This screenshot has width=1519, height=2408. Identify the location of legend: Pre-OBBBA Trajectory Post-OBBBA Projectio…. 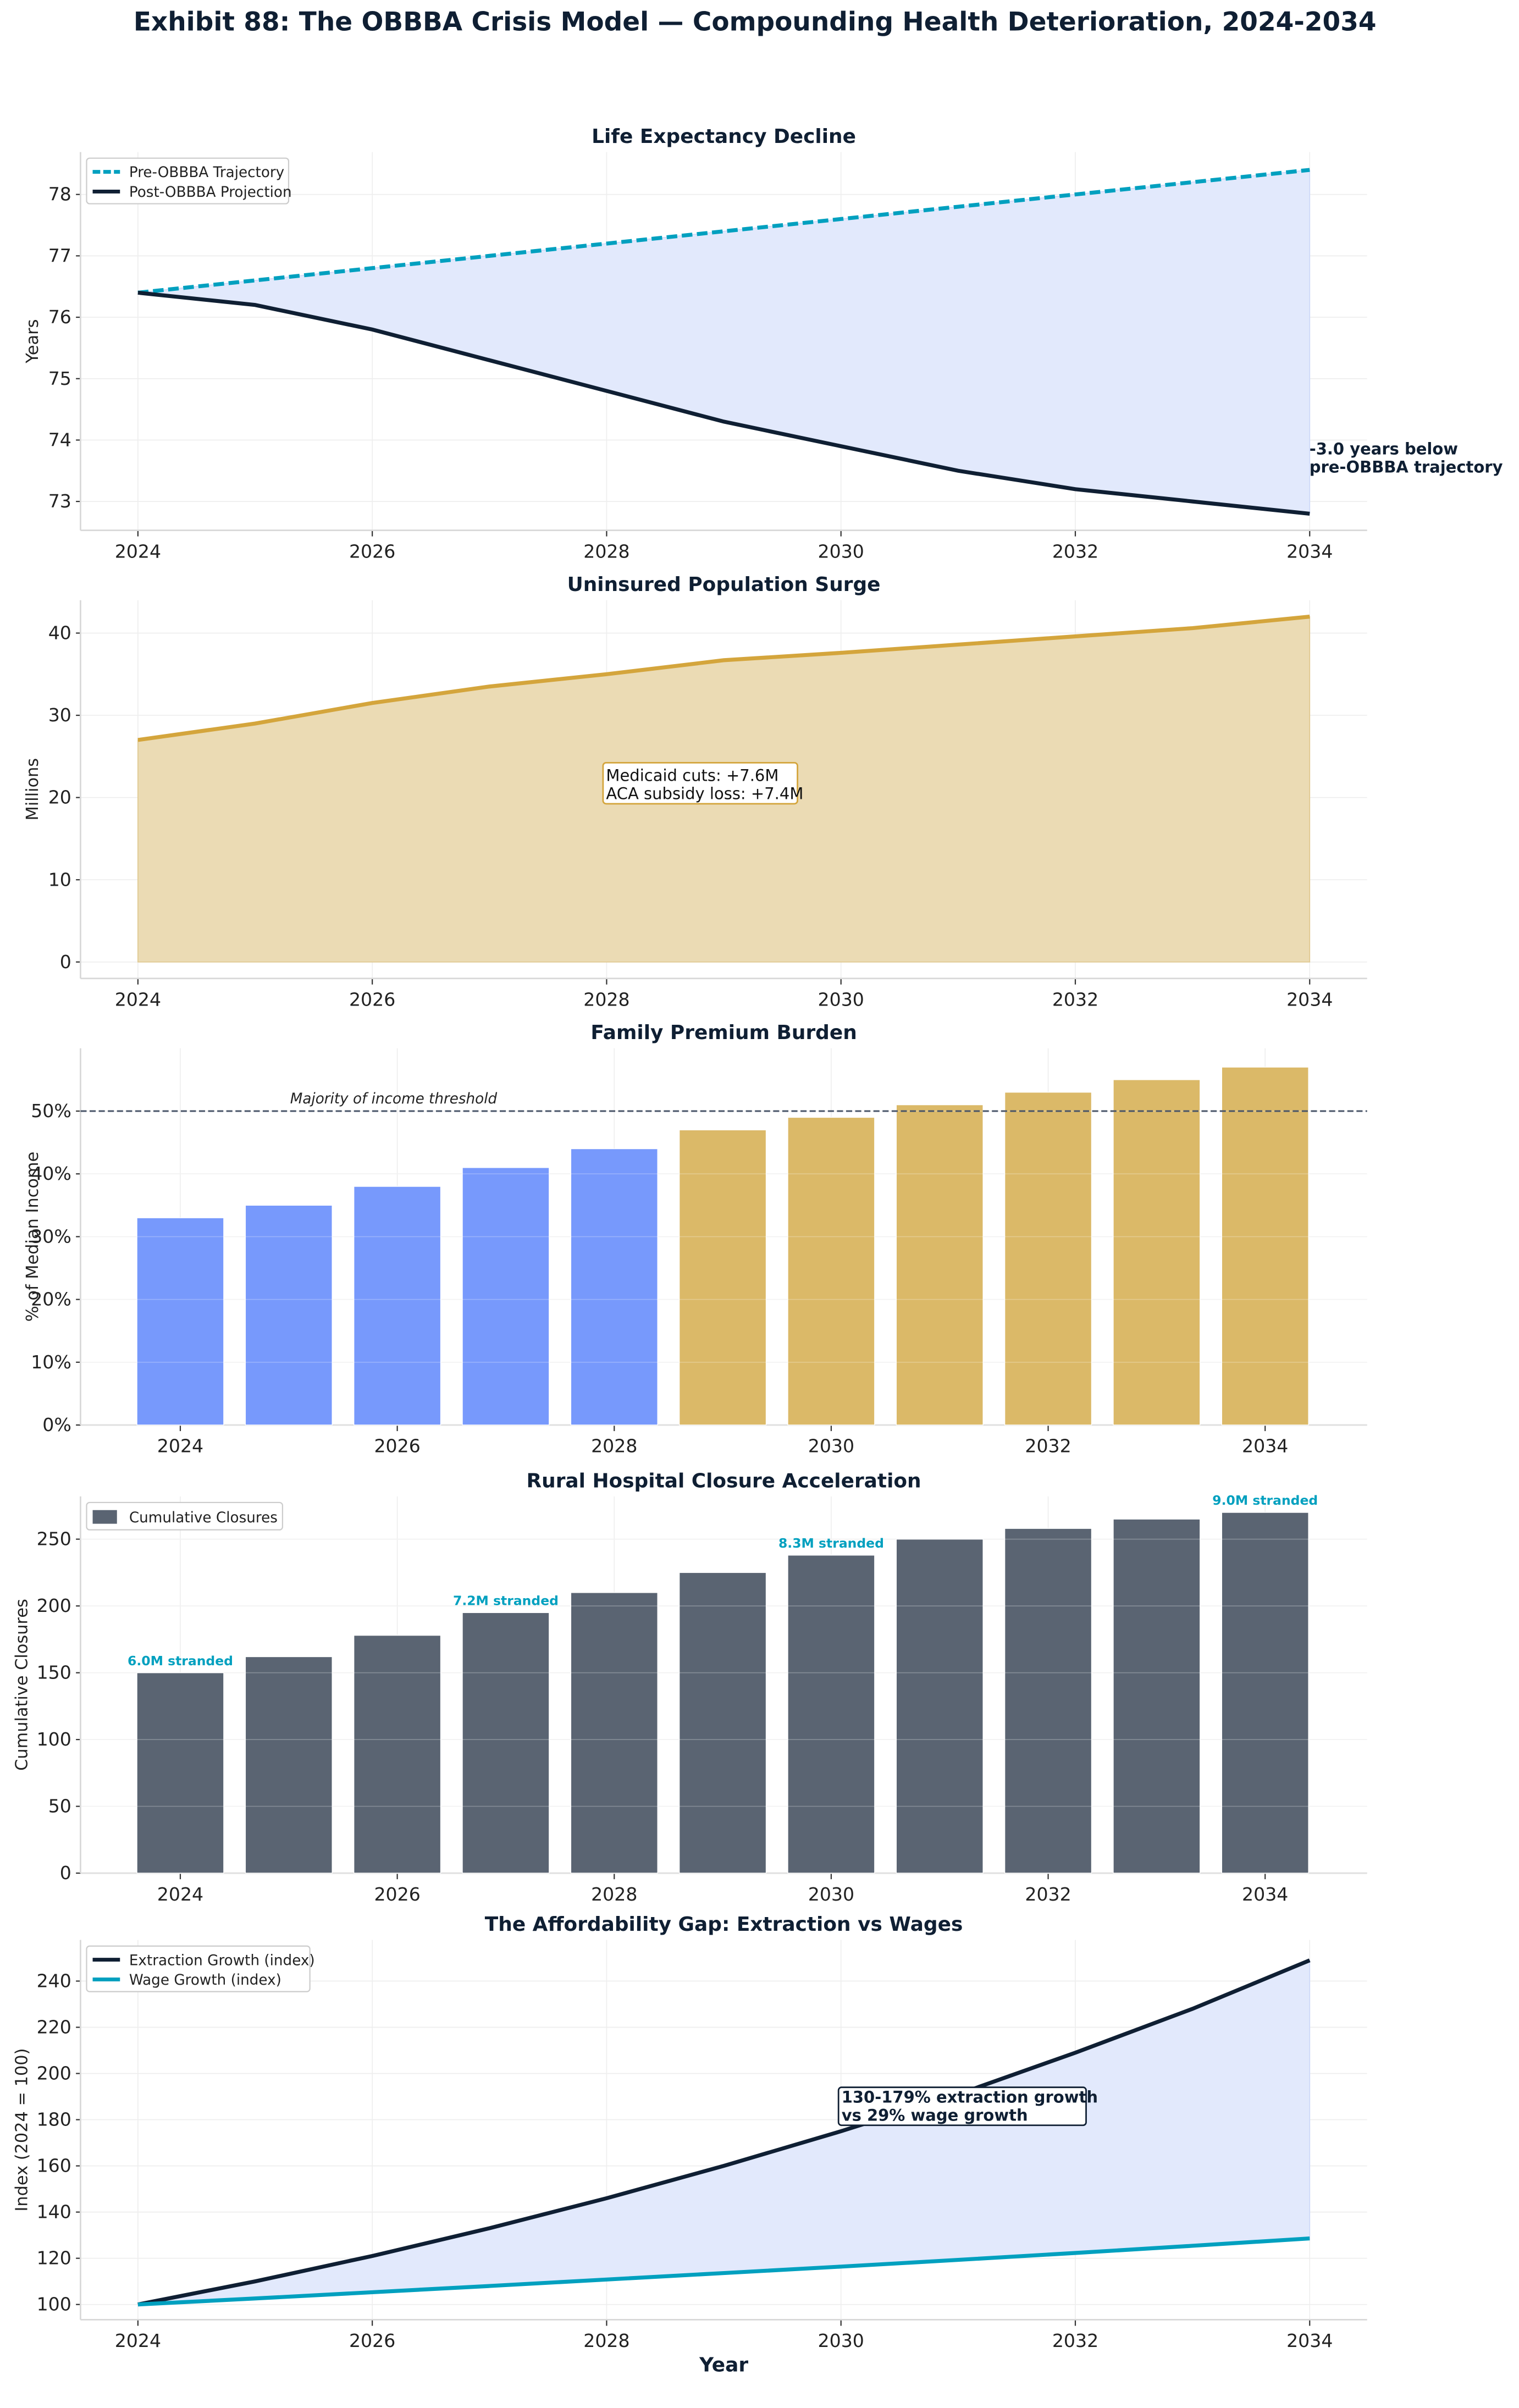
(189, 181).